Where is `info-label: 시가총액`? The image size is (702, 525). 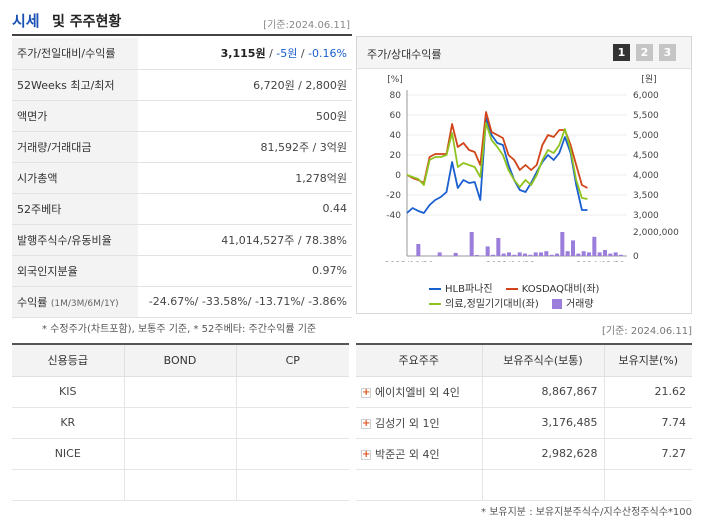
info-label: 시가총액 is located at coordinates (75, 178).